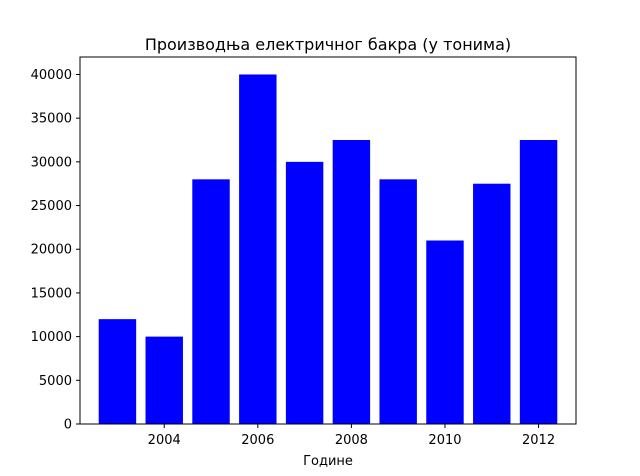 The height and width of the screenshot is (476, 640). Describe the element at coordinates (51, 250) in the screenshot. I see `y-tick-label-20000: 20000` at that location.